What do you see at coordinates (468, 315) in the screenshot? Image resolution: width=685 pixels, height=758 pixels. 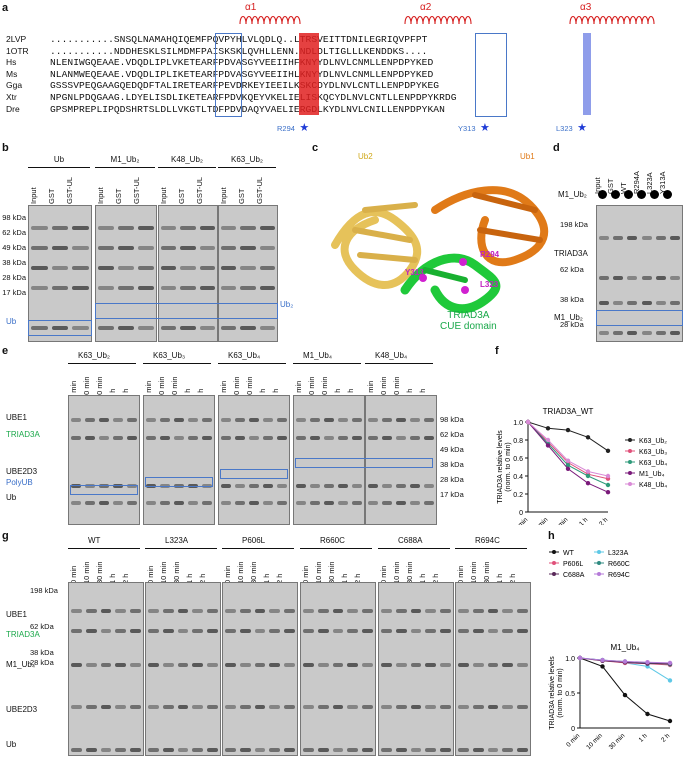 I see `domain-label-1: TRIAD3A` at bounding box center [468, 315].